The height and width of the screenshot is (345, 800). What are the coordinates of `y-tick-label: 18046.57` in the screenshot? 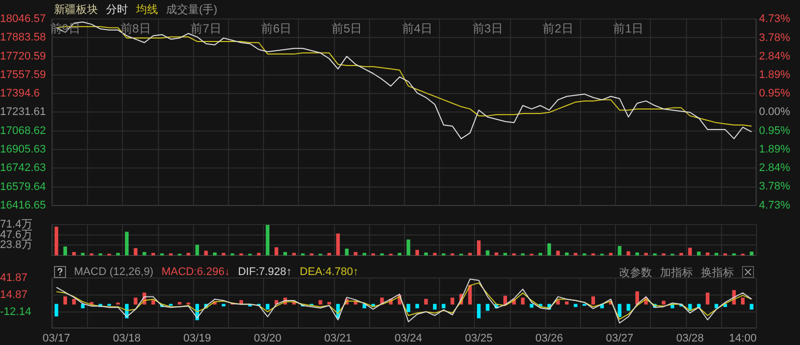 It's located at (23, 19).